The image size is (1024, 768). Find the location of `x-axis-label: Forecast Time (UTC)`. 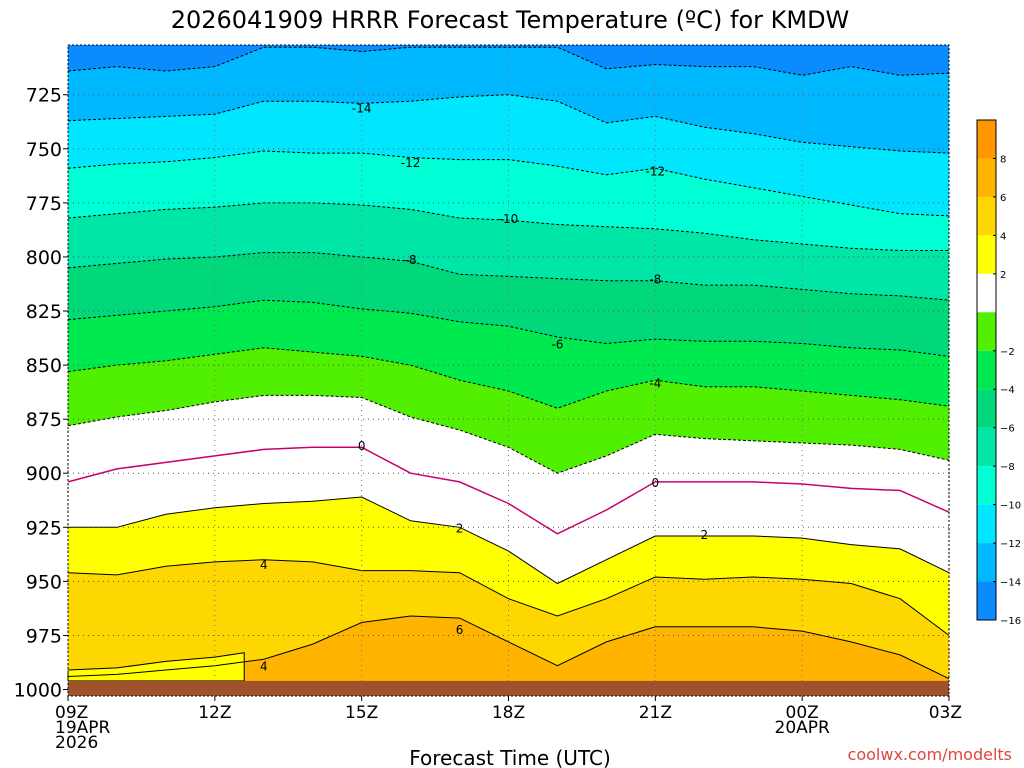

x-axis-label: Forecast Time (UTC) is located at coordinates (510, 757).